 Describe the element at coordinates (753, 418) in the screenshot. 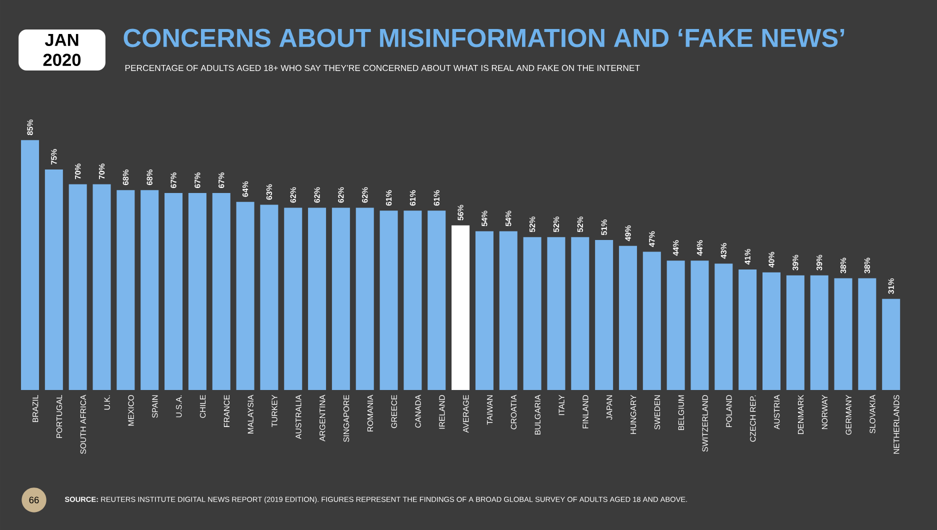

I see `x-tick-label: CZECH REP.` at that location.